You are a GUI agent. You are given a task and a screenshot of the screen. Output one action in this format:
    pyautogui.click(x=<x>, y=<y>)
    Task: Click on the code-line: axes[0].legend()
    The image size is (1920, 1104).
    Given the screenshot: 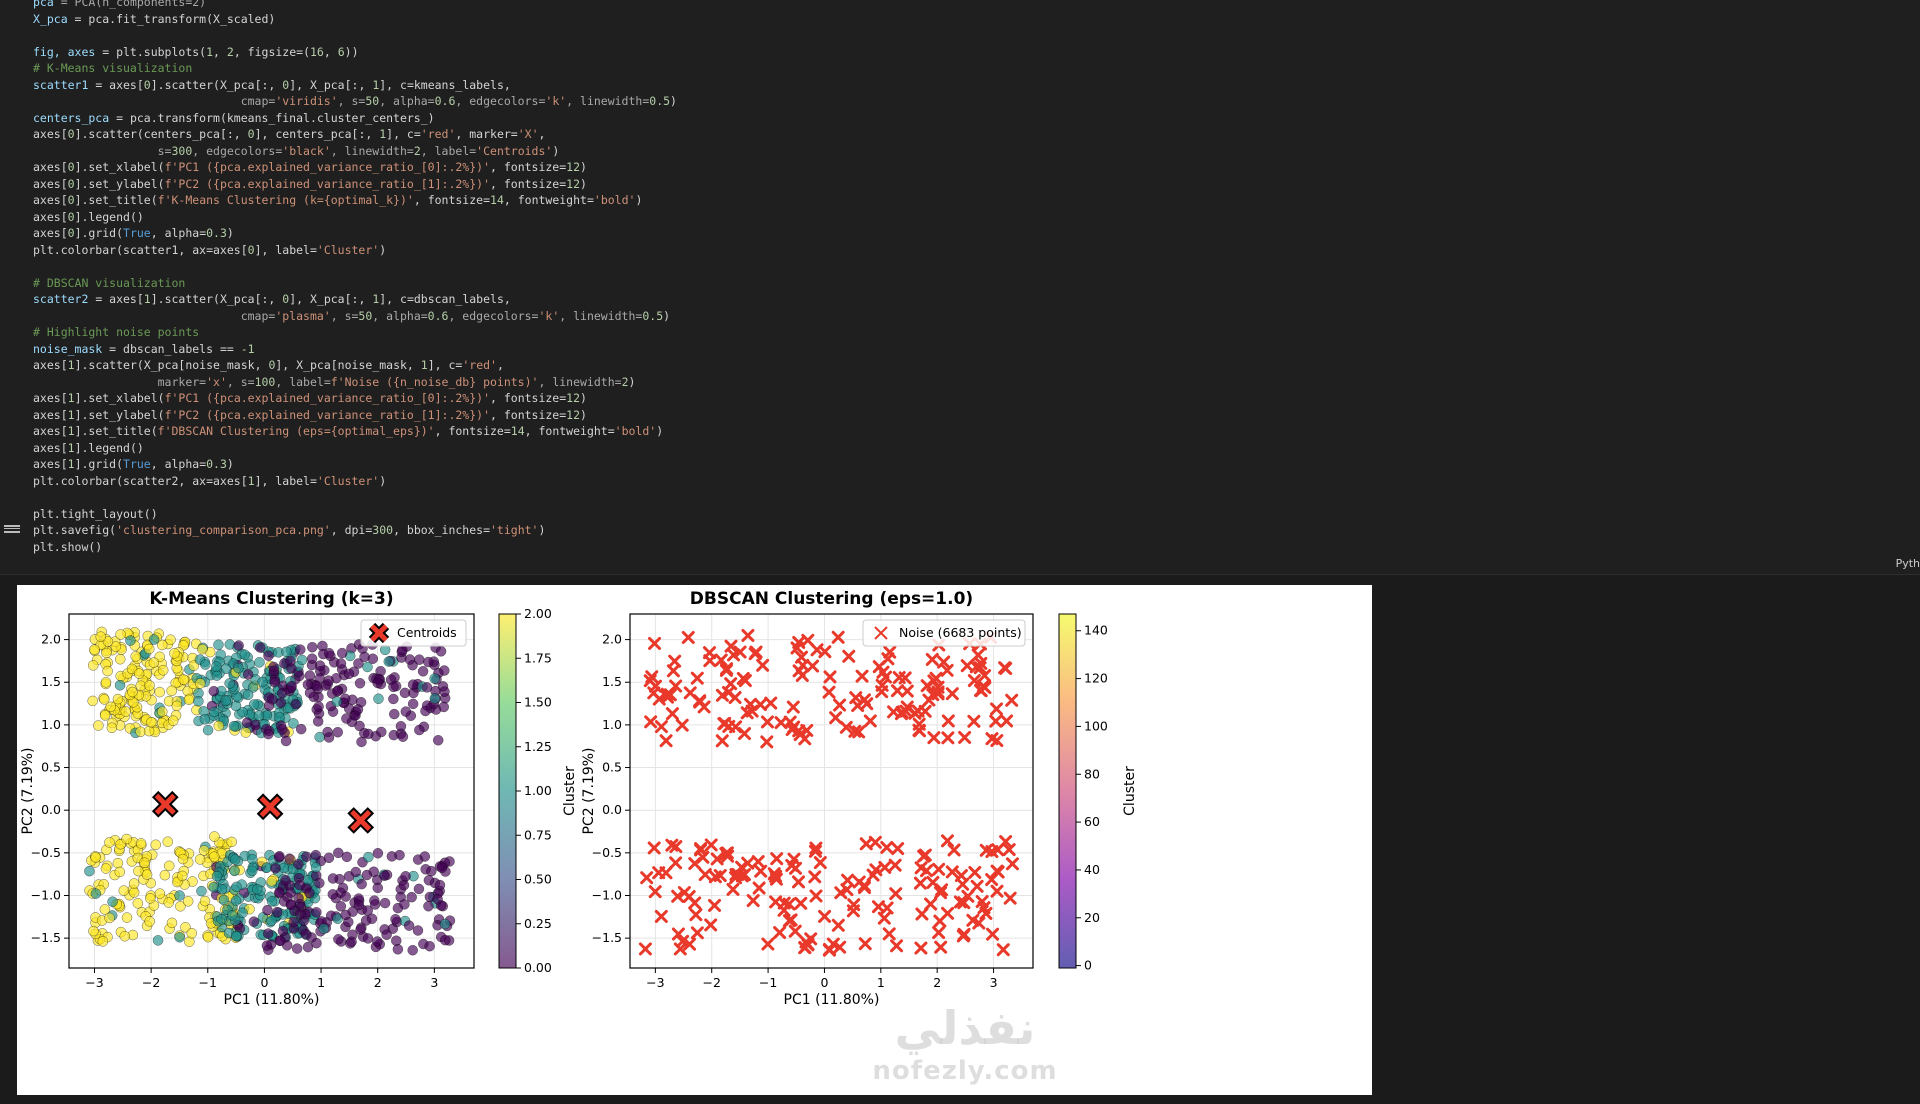 What is the action you would take?
    pyautogui.click(x=355, y=217)
    